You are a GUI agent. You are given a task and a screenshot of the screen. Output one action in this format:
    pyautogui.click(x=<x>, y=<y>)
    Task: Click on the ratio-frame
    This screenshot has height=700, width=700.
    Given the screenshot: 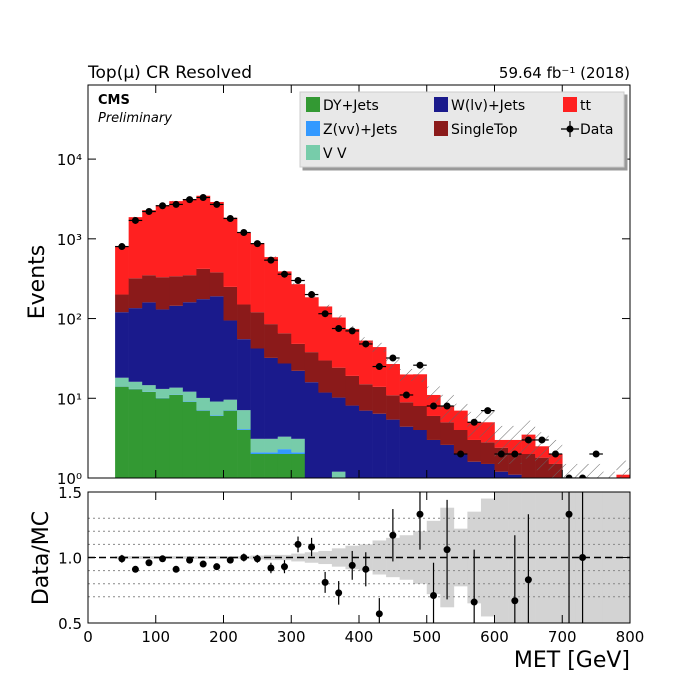 What is the action you would take?
    pyautogui.click(x=359, y=557)
    